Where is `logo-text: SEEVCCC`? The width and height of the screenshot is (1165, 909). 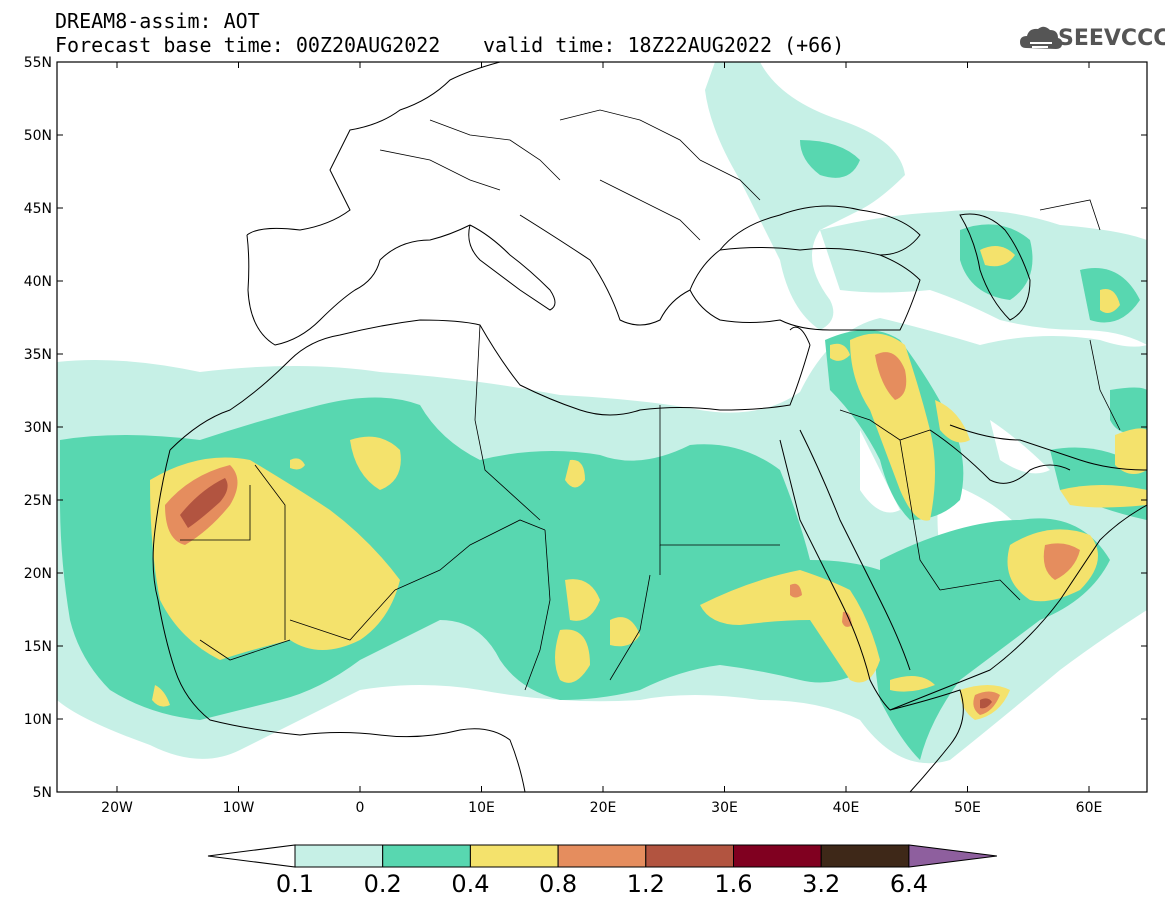
logo-text: SEEVCCC is located at coordinates (1111, 38).